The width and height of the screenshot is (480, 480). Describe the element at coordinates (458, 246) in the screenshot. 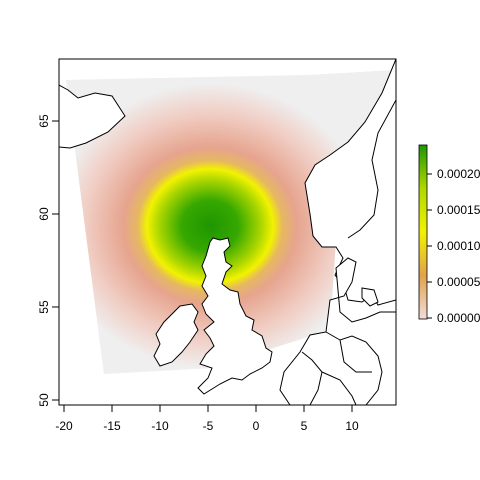

I see `legend-tick-label: 0.00010` at that location.